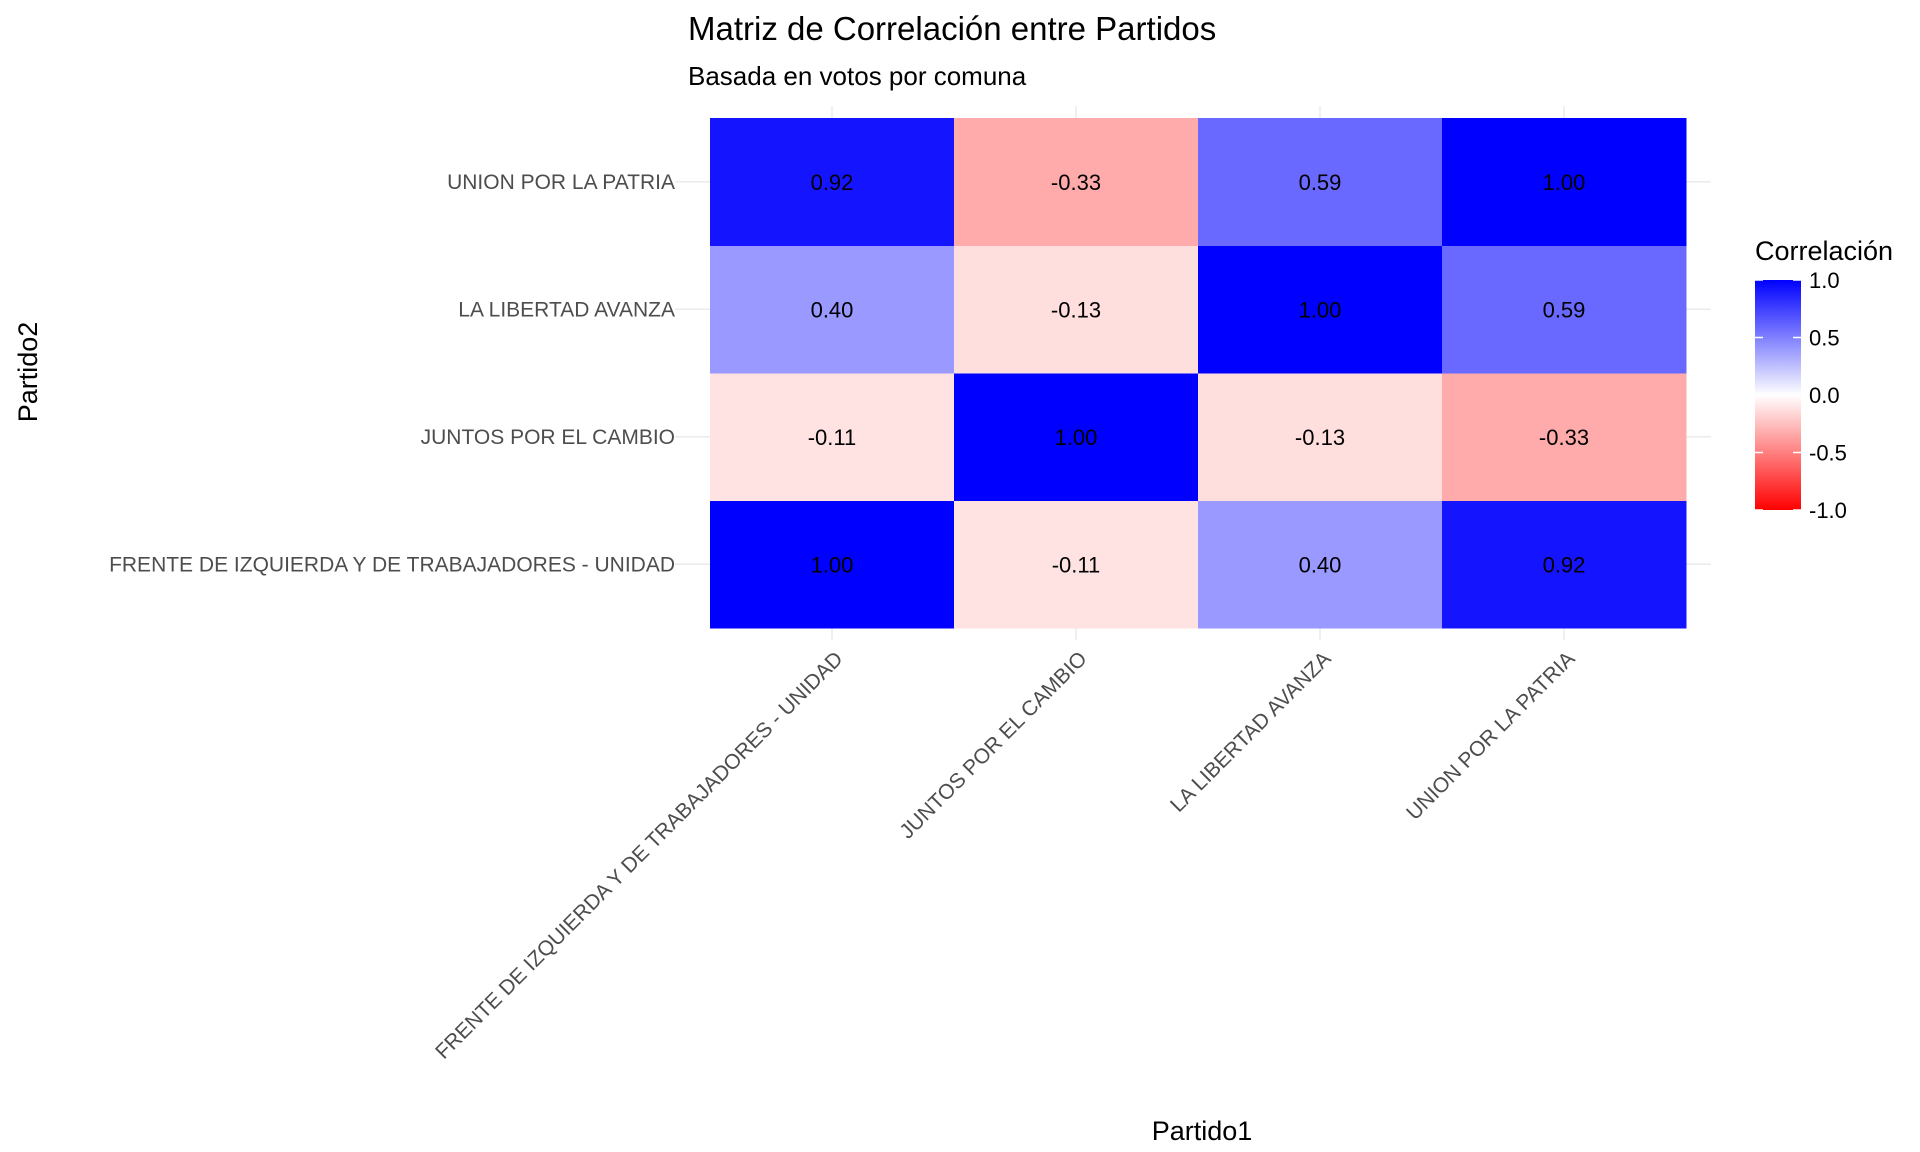 The image size is (1920, 1152). I want to click on y-tick-label: UNION POR LA PATRIA, so click(561, 182).